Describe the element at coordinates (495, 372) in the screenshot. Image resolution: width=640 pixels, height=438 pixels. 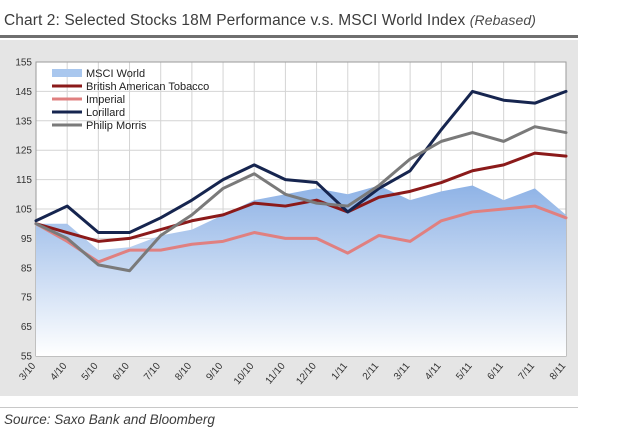
I see `x-tick-label-15: 6/11` at that location.